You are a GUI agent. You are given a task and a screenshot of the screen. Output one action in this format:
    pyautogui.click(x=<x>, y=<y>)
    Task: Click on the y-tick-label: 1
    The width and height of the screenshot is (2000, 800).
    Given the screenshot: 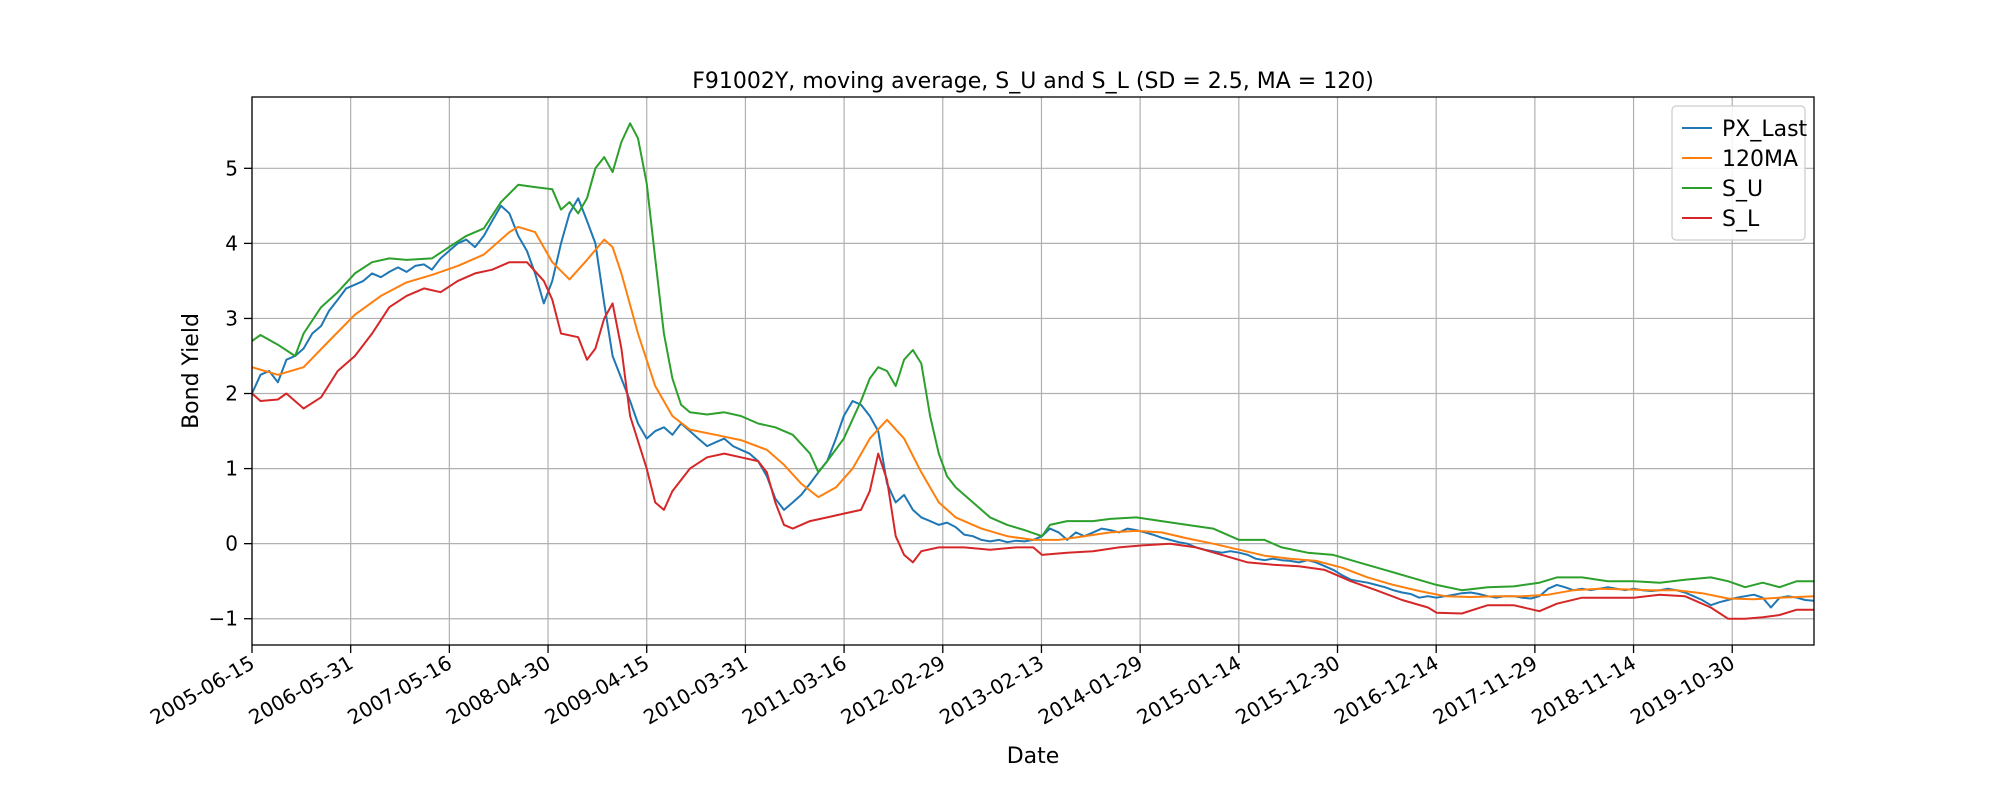 What is the action you would take?
    pyautogui.click(x=231, y=469)
    